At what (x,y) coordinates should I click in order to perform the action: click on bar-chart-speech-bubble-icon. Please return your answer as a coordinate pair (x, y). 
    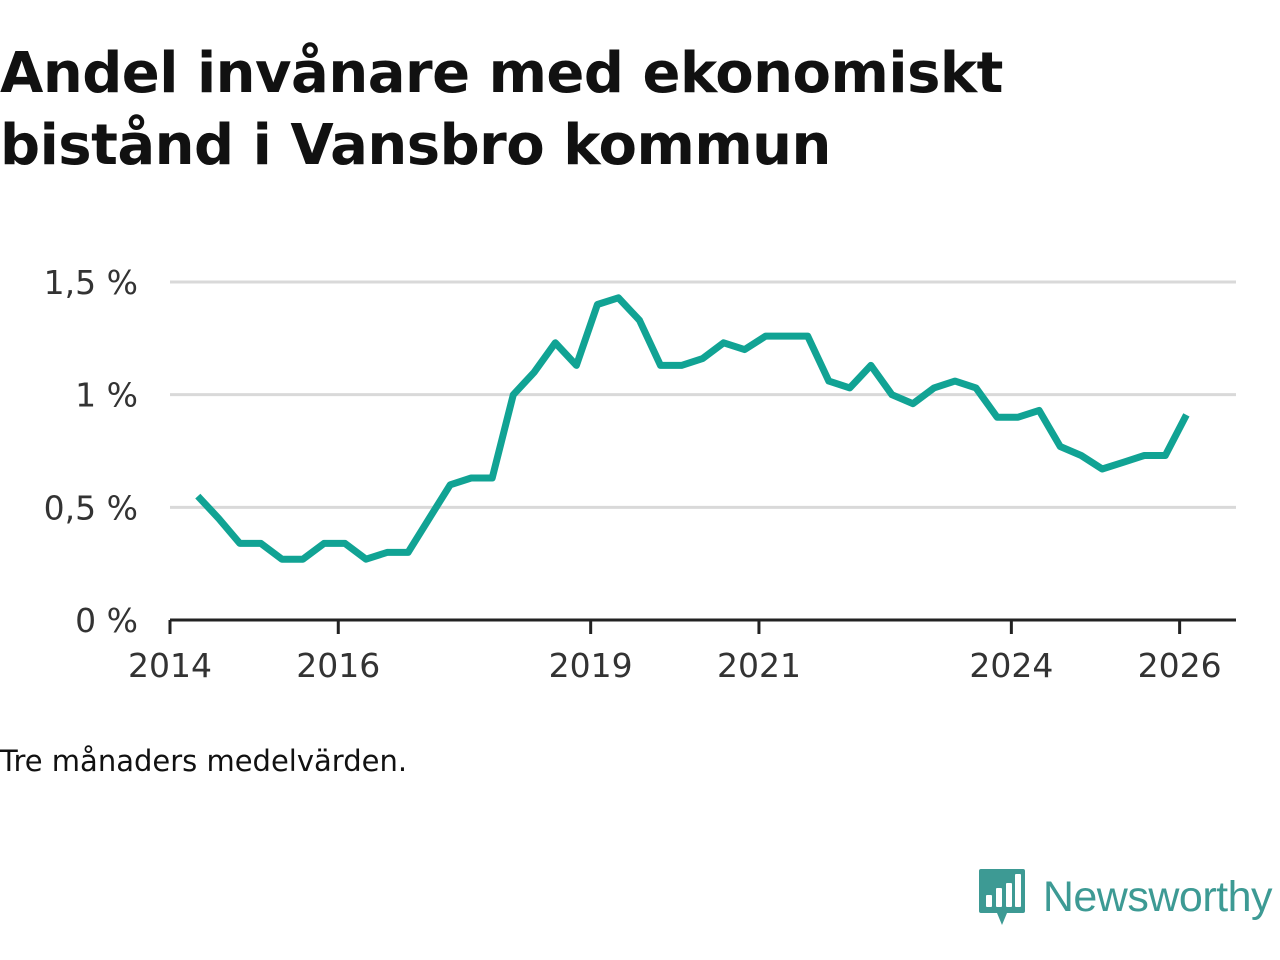
    Looking at the image, I should click on (1001, 897).